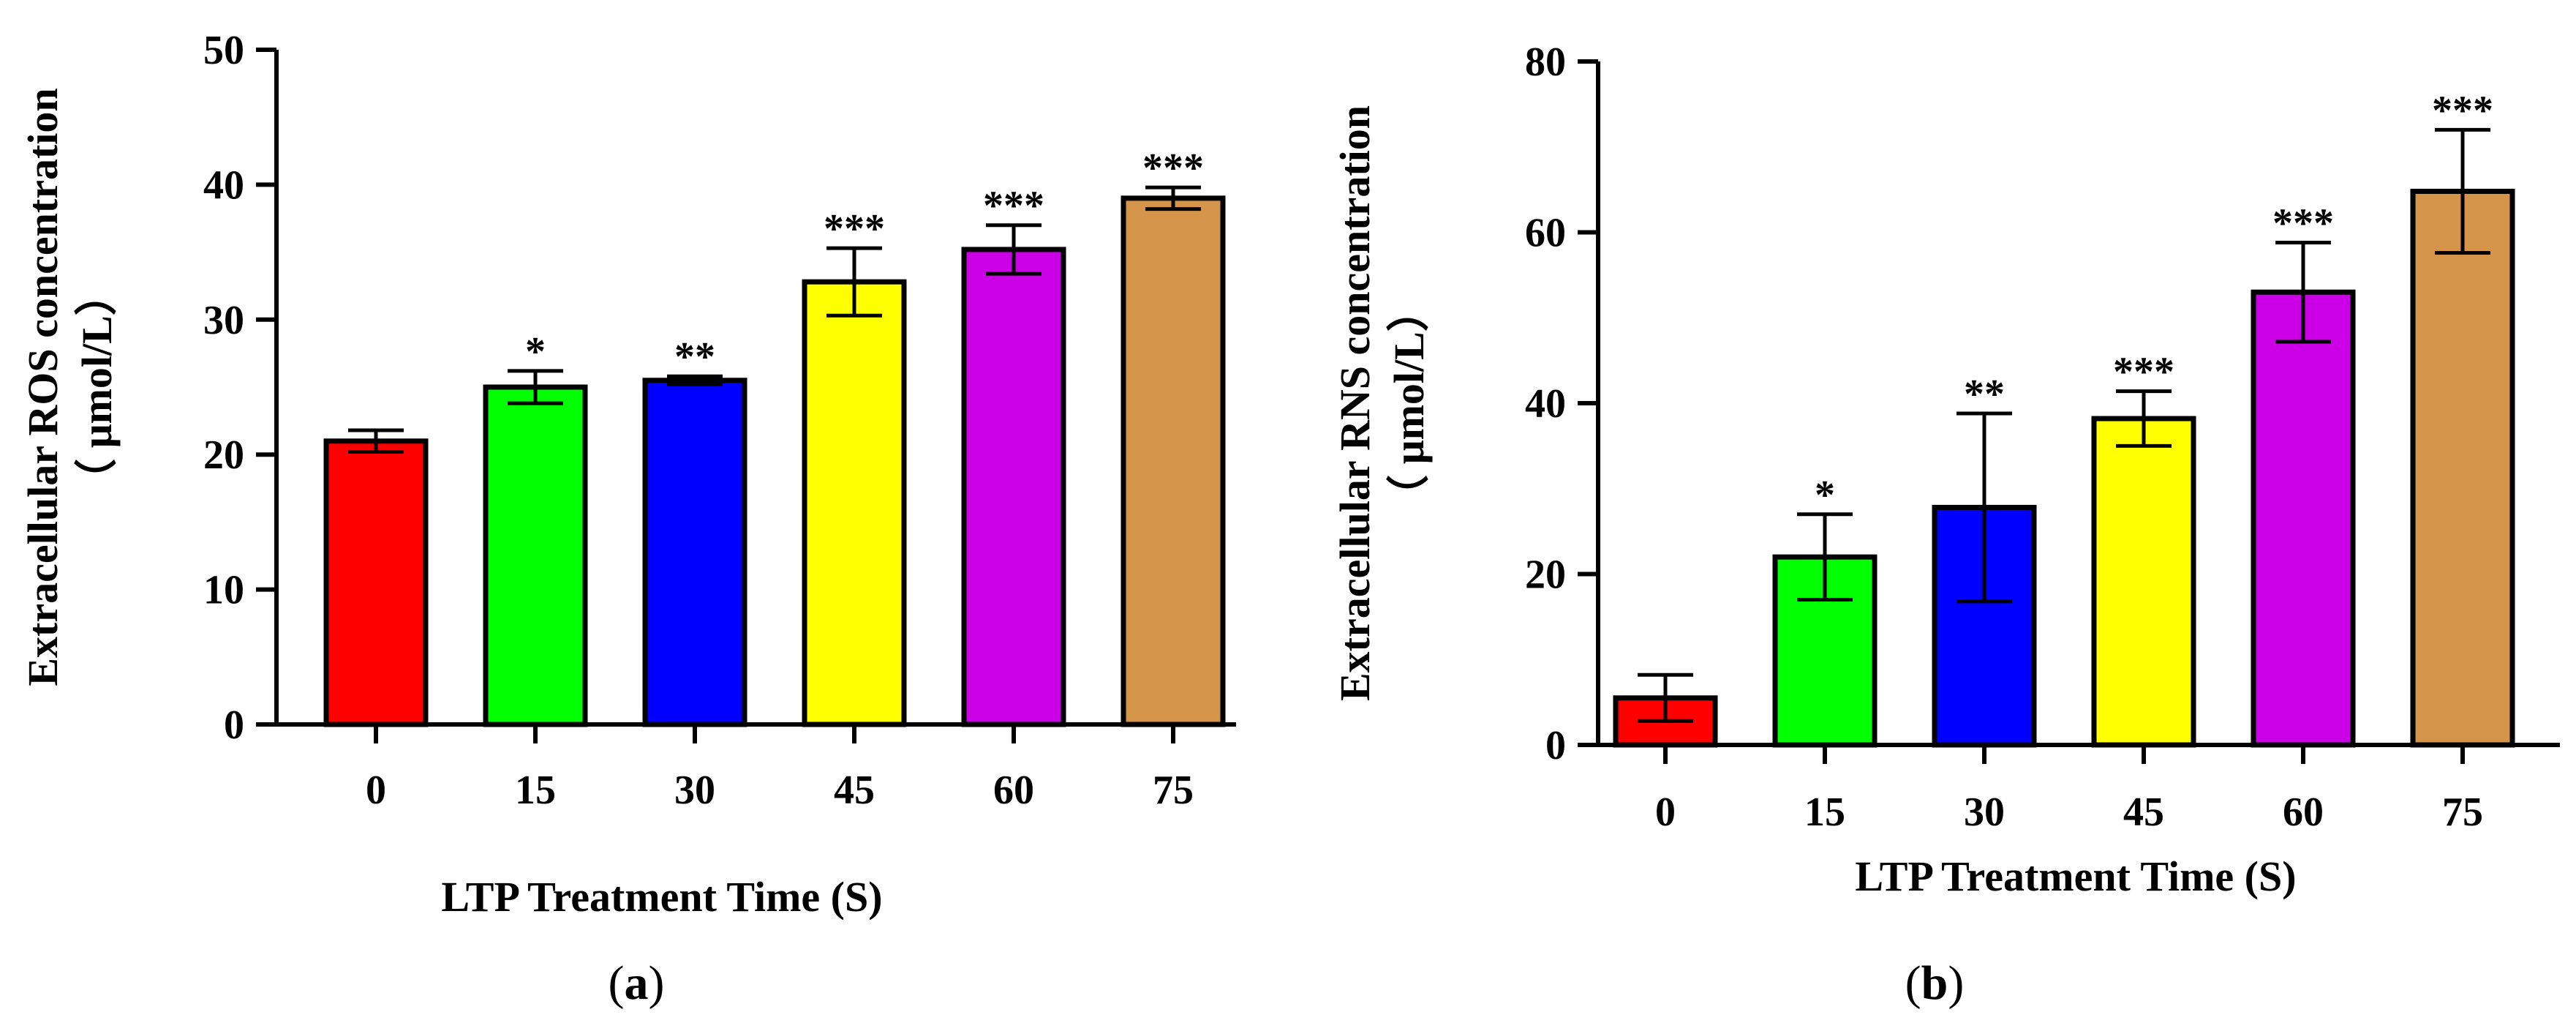 This screenshot has height=1023, width=2576. Describe the element at coordinates (1545, 62) in the screenshot. I see `y-tick-label: 80` at that location.